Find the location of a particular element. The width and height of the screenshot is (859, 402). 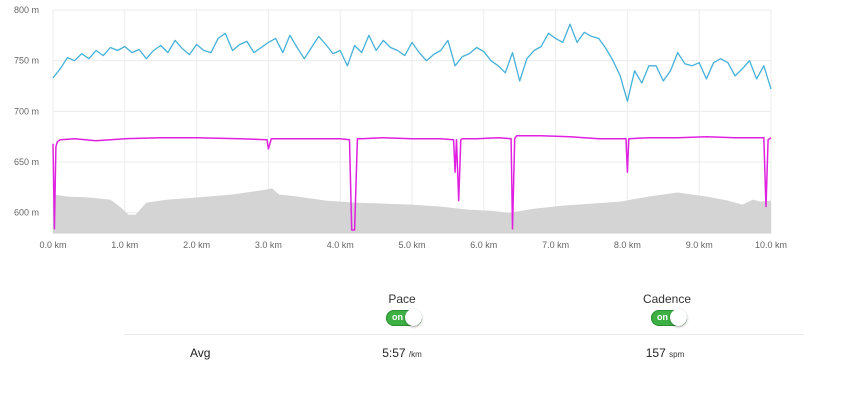

pace-avg-value: 5:57 /km is located at coordinates (402, 353).